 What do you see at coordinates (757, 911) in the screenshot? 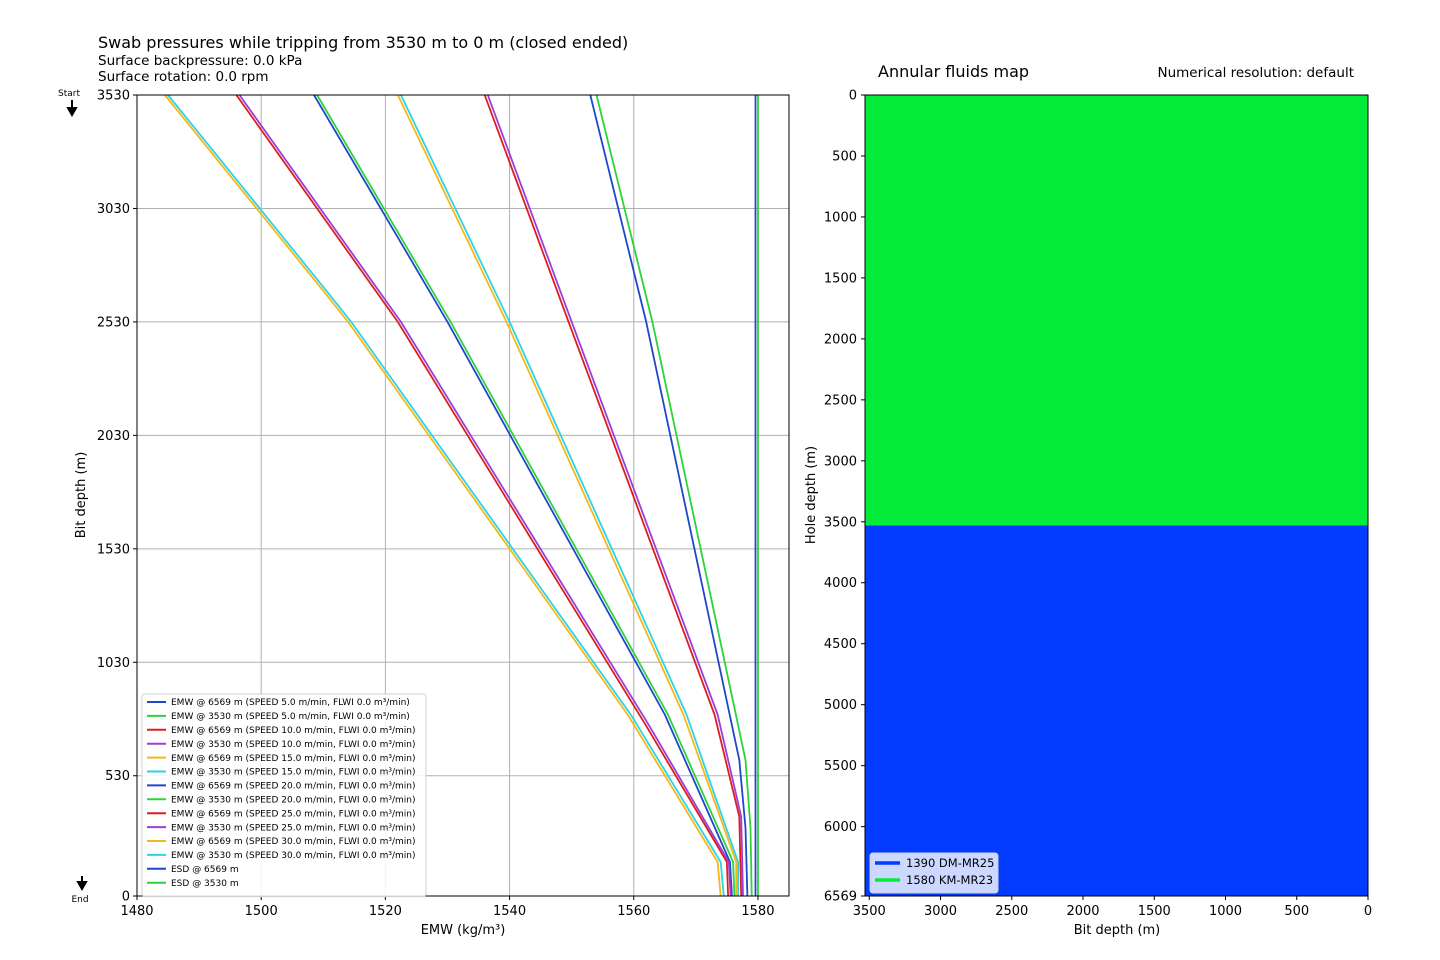
I see `left-x-tick-label: 1580` at bounding box center [757, 911].